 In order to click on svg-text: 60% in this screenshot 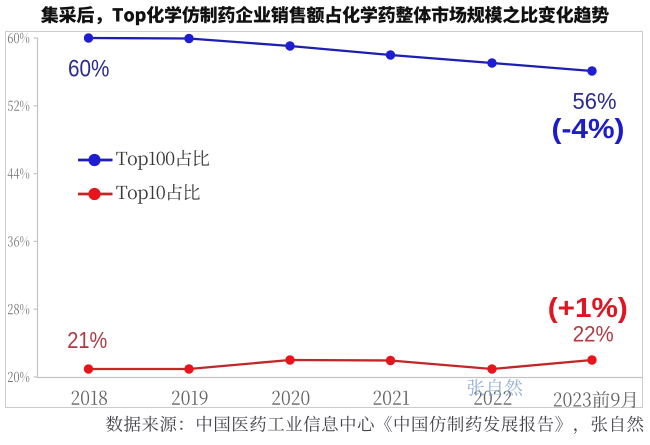, I will do `click(89, 69)`.